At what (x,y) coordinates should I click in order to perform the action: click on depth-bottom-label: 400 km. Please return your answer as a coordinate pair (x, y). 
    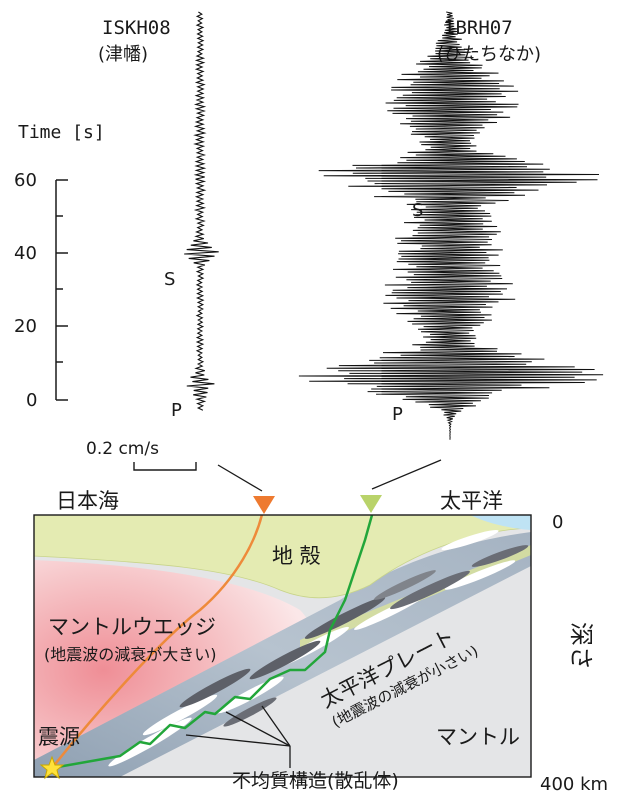
    Looking at the image, I should click on (574, 784).